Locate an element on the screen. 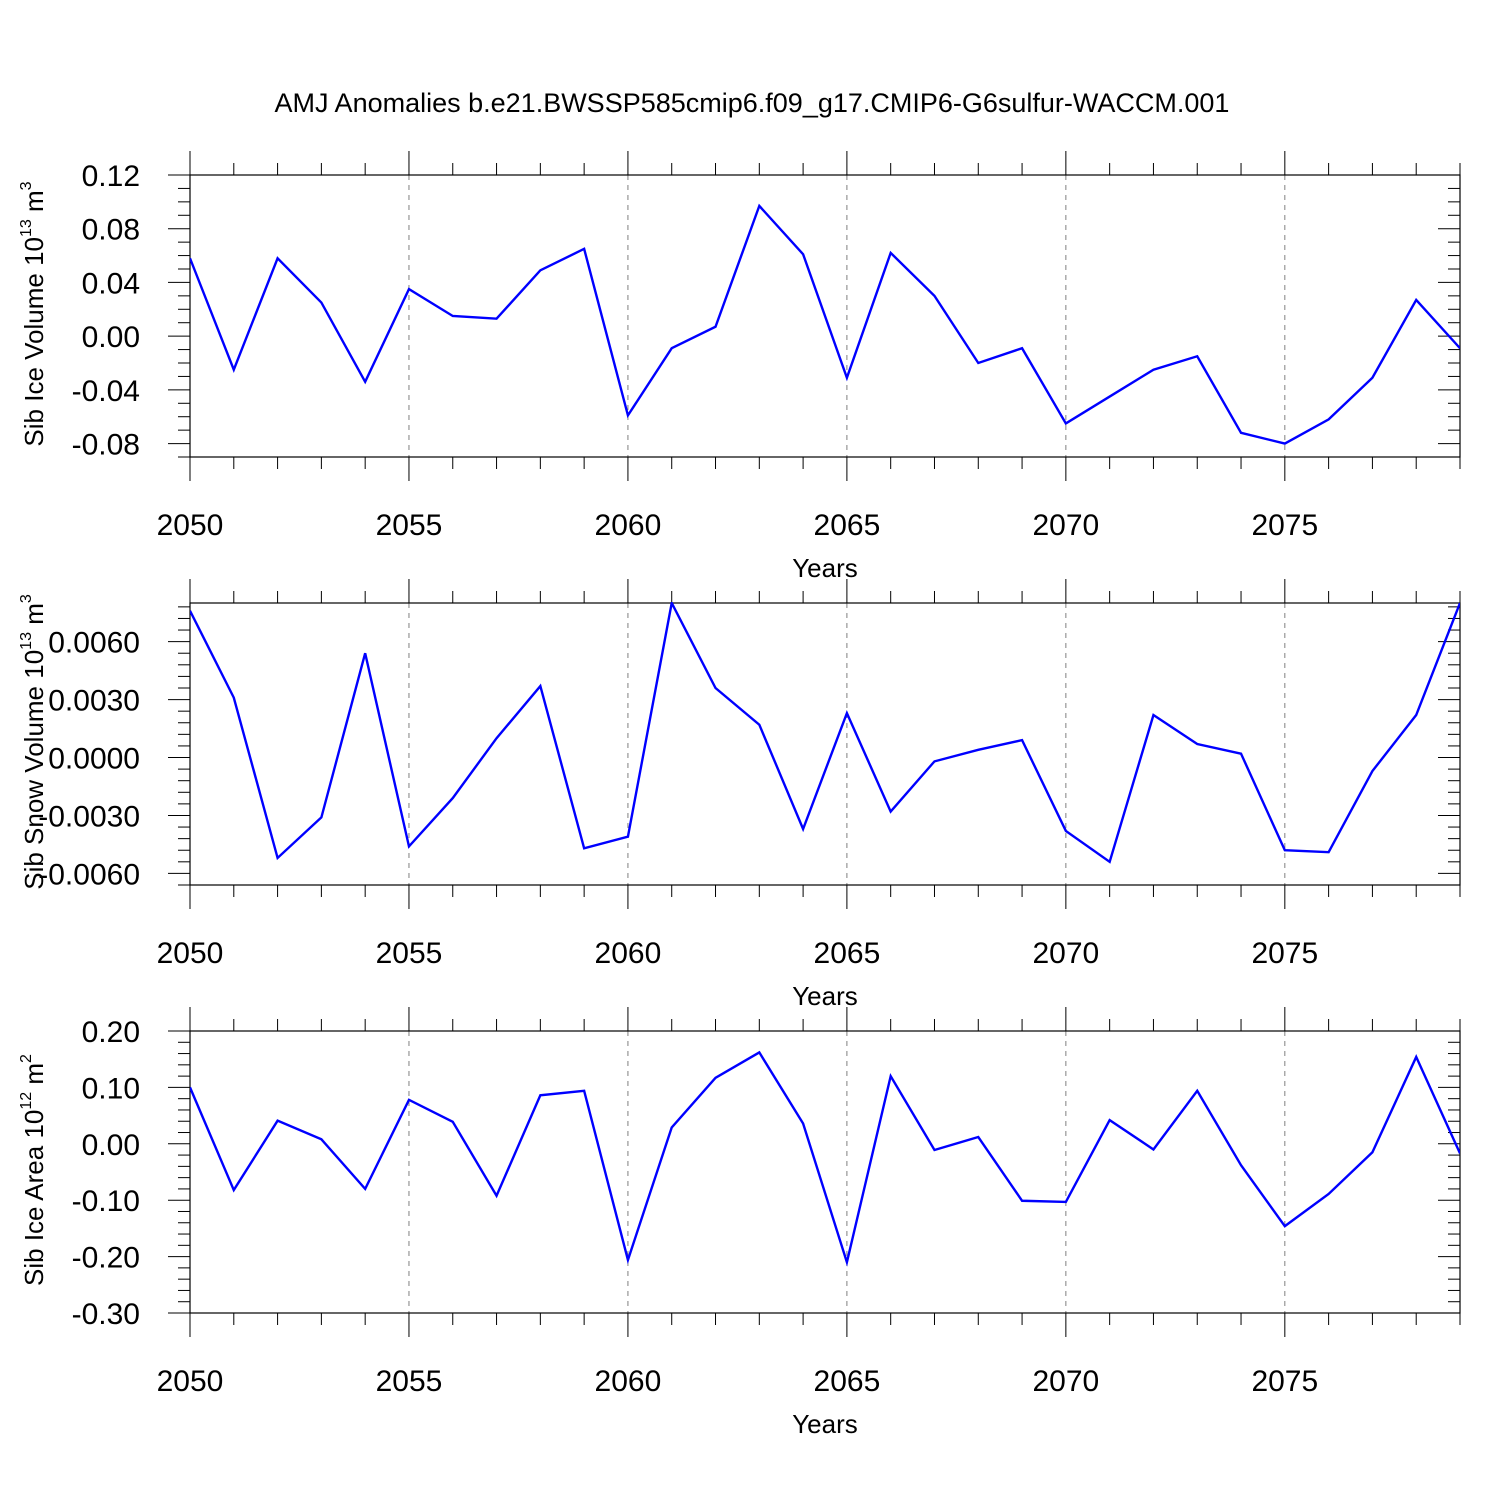  y-tick-label: -0.30 is located at coordinates (106, 1314).